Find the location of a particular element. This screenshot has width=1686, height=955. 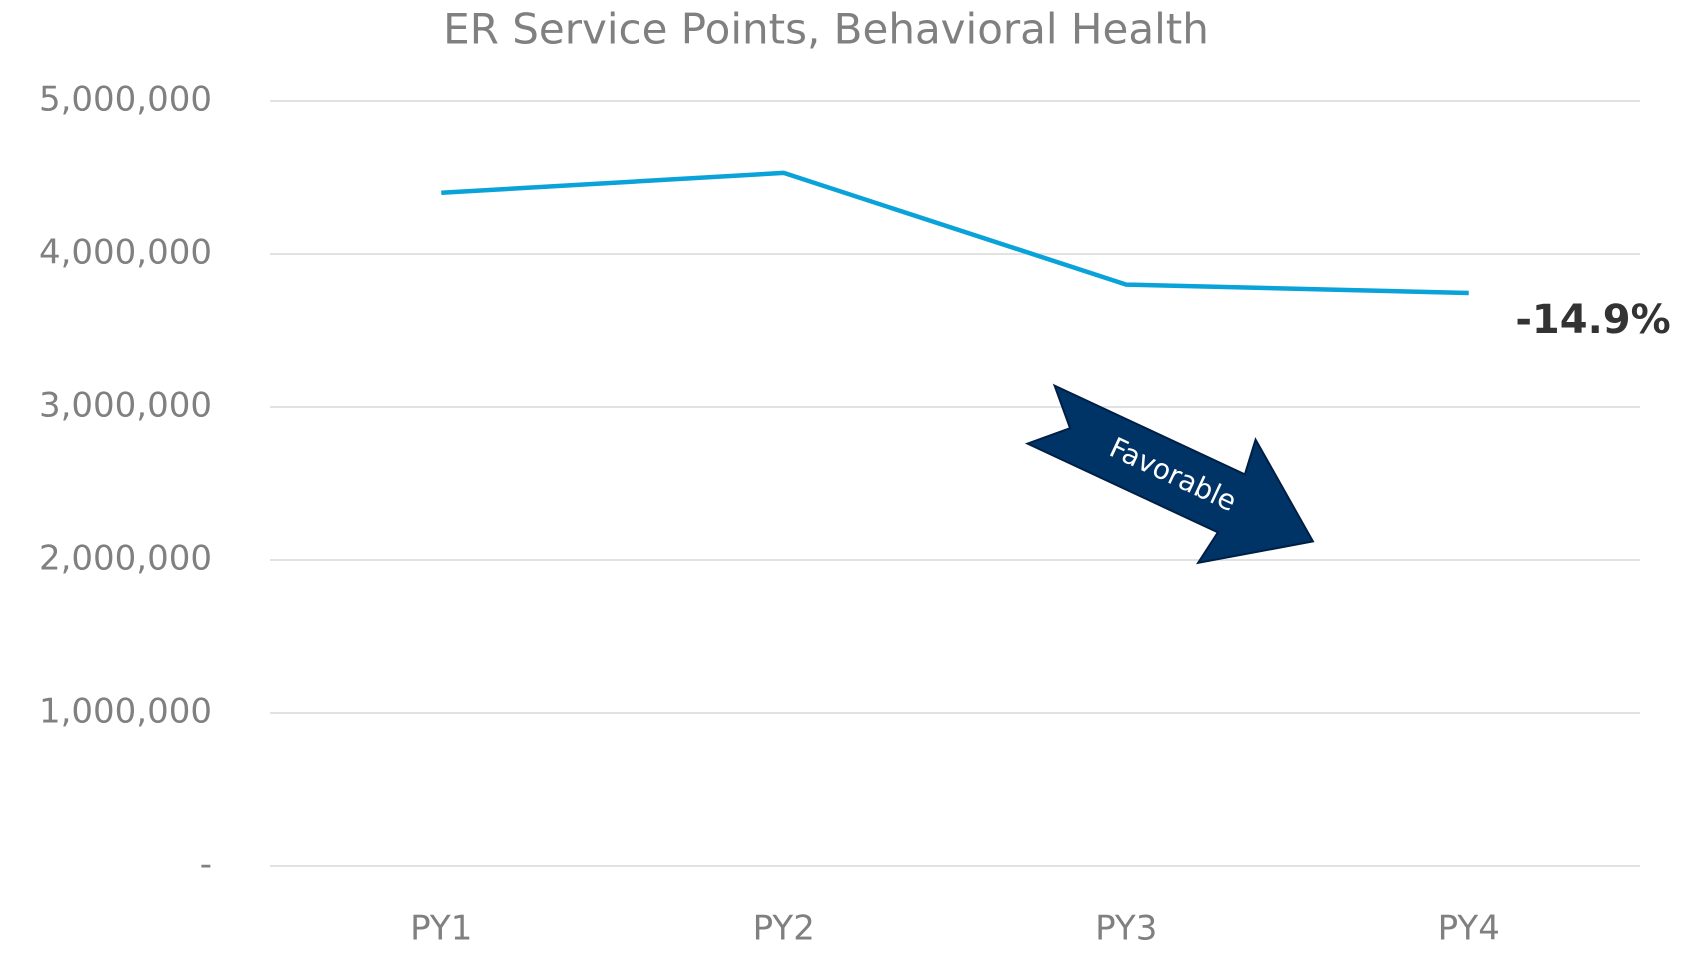

y-tick-label: 5,000,000 is located at coordinates (125, 100).